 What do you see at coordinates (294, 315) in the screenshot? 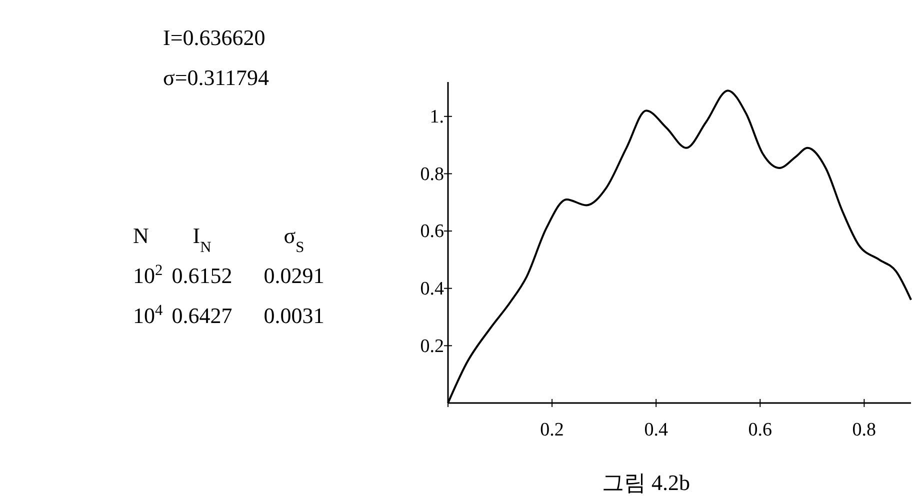
I see `text: 0.0031` at bounding box center [294, 315].